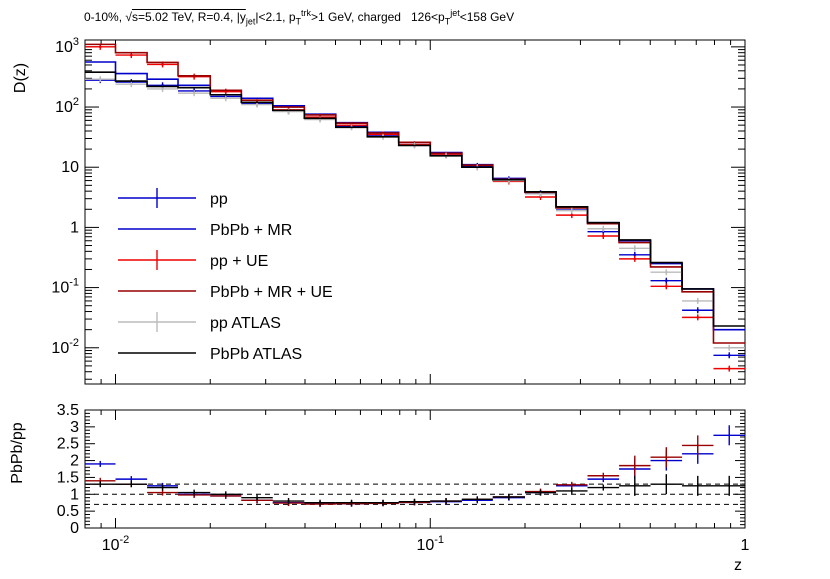  What do you see at coordinates (67, 46) in the screenshot?
I see `top-y-tick-label: 10³` at bounding box center [67, 46].